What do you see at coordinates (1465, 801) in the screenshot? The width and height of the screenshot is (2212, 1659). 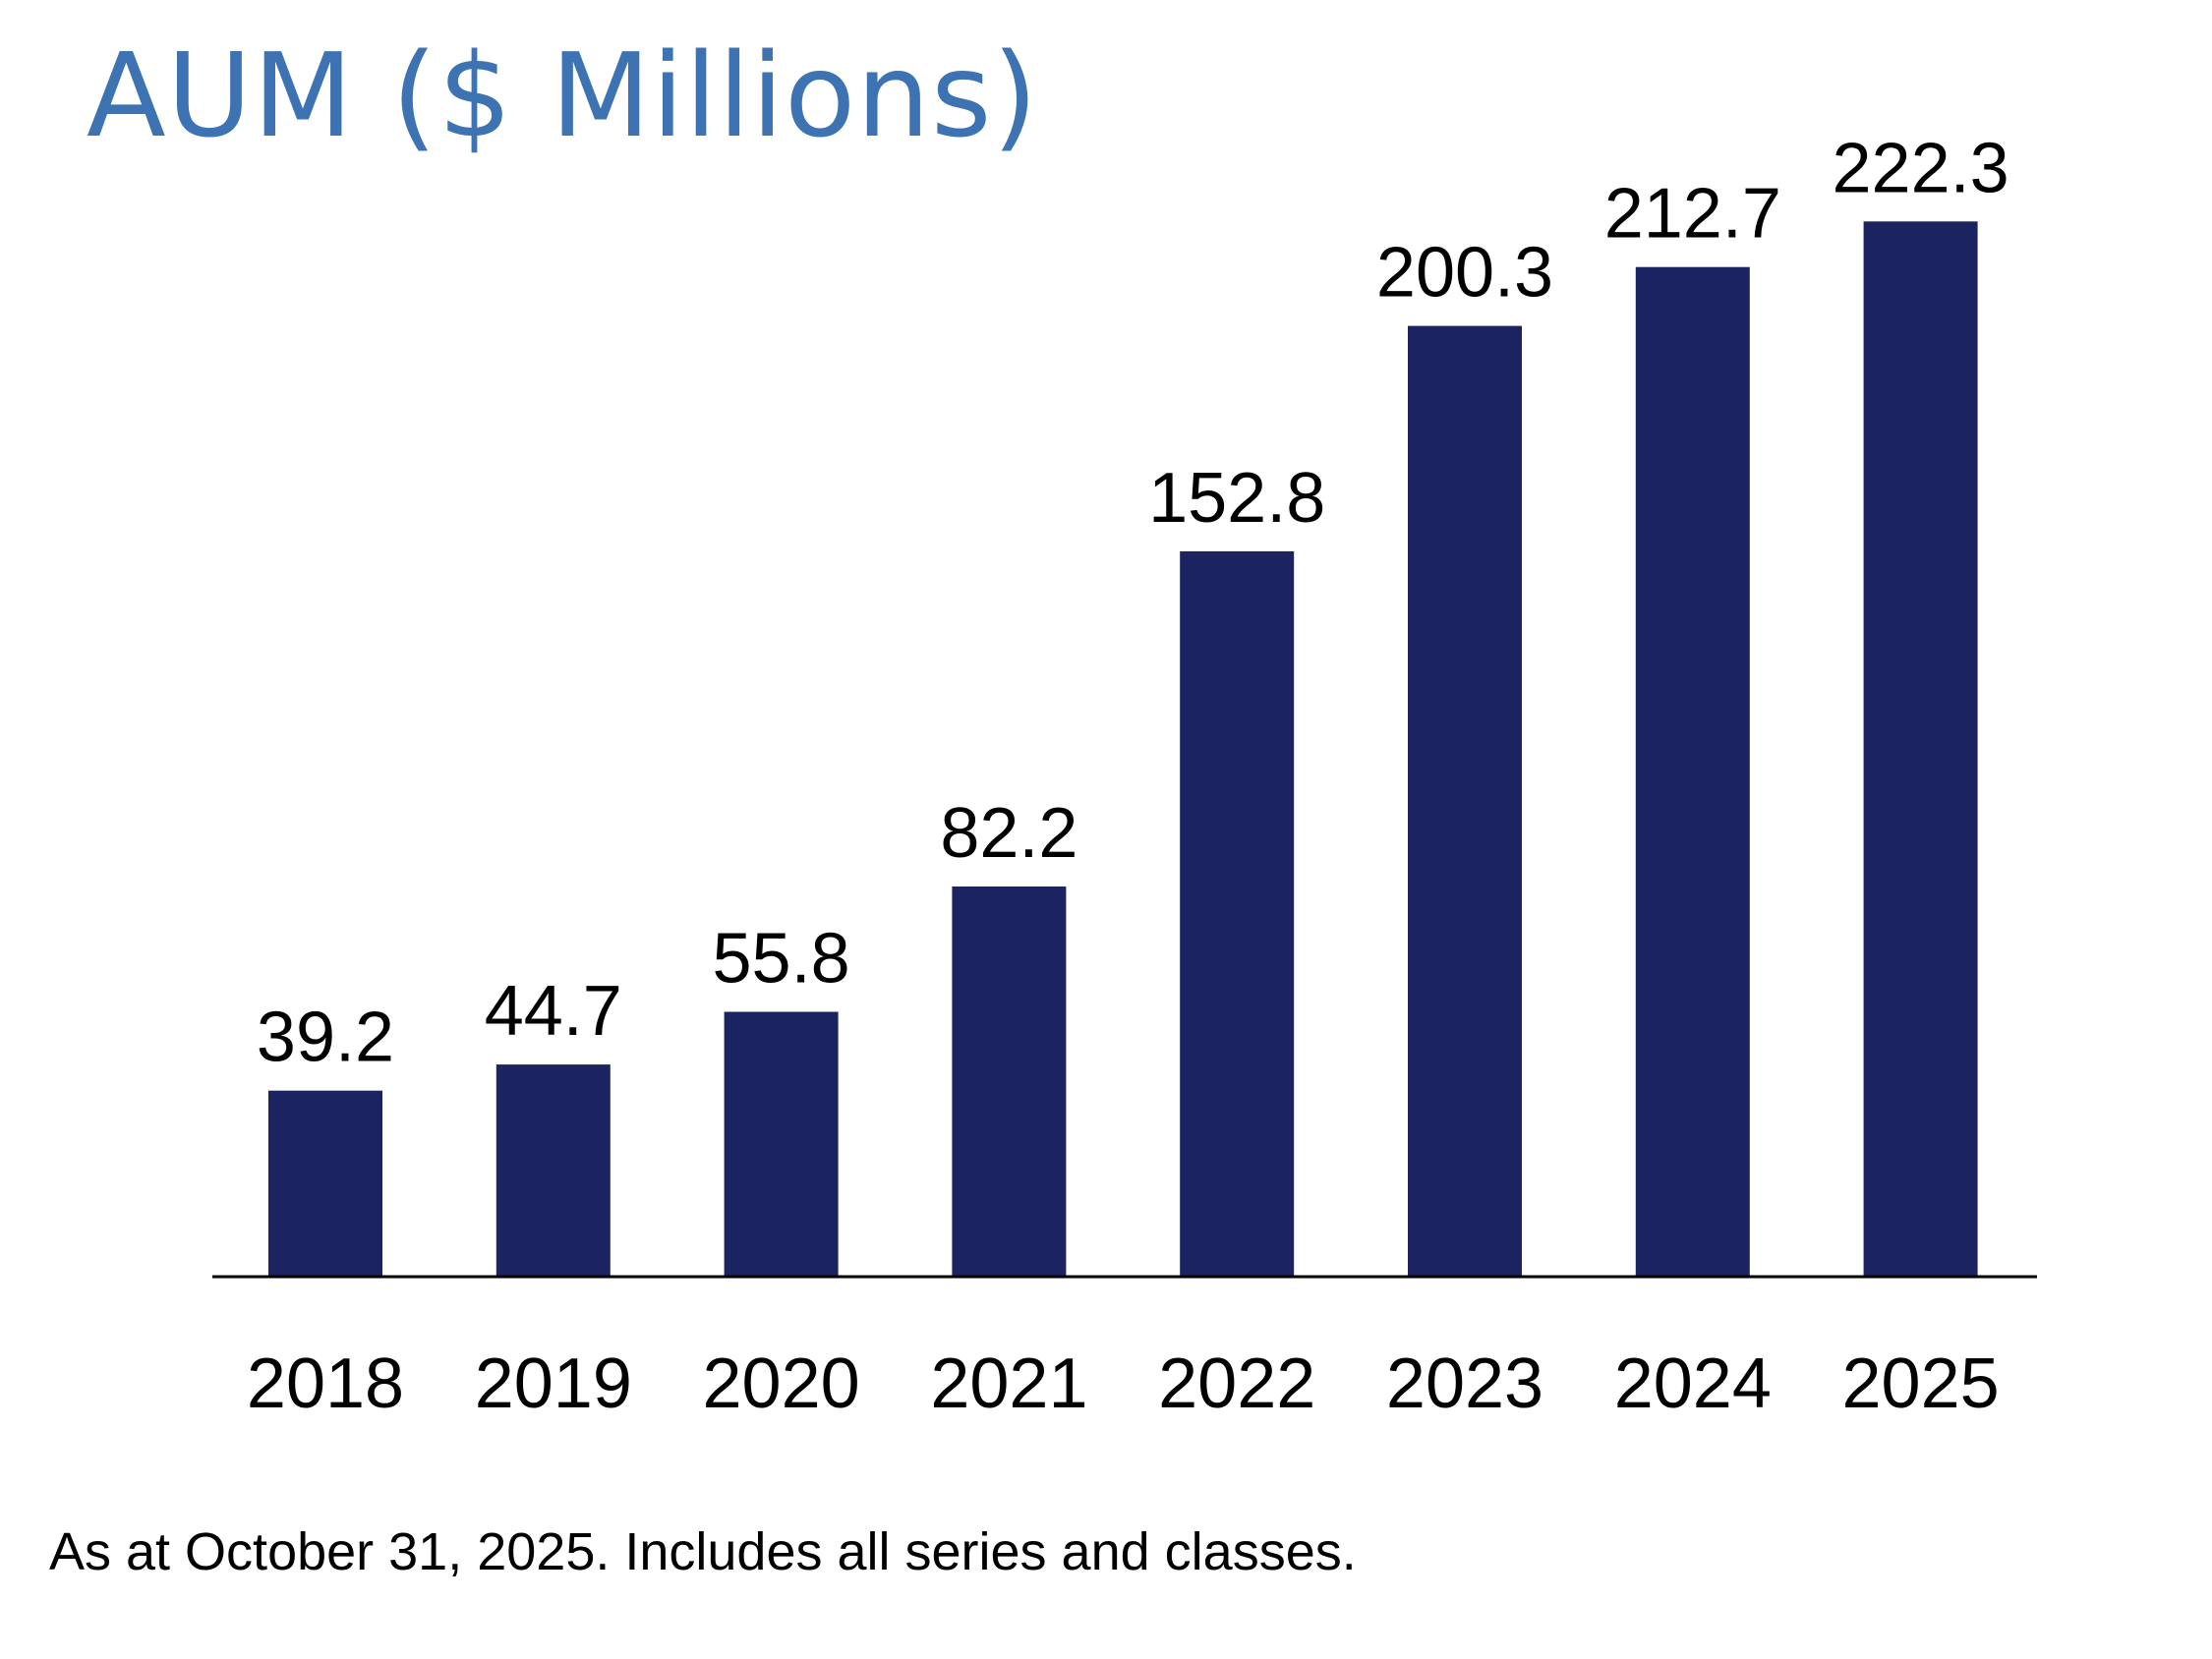 I see `bar-2023` at bounding box center [1465, 801].